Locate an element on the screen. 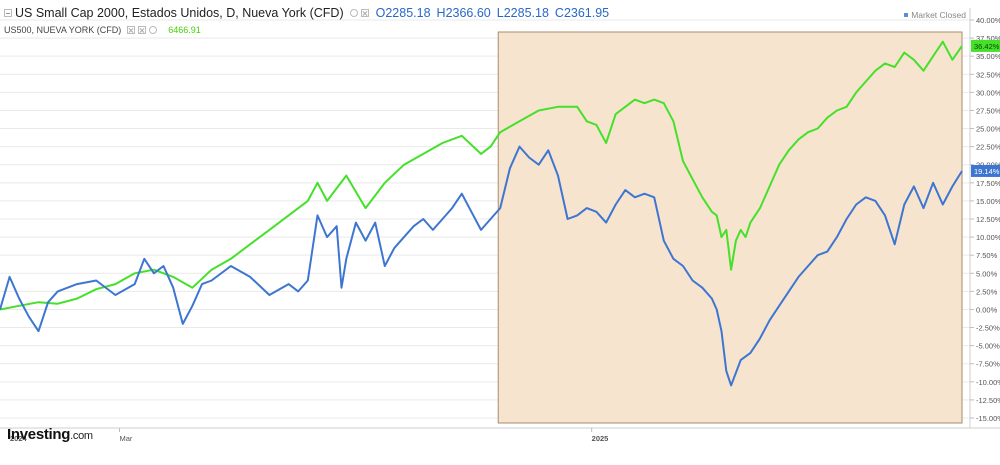 This screenshot has width=1000, height=465. y-tick-label: -10.00% is located at coordinates (988, 382).